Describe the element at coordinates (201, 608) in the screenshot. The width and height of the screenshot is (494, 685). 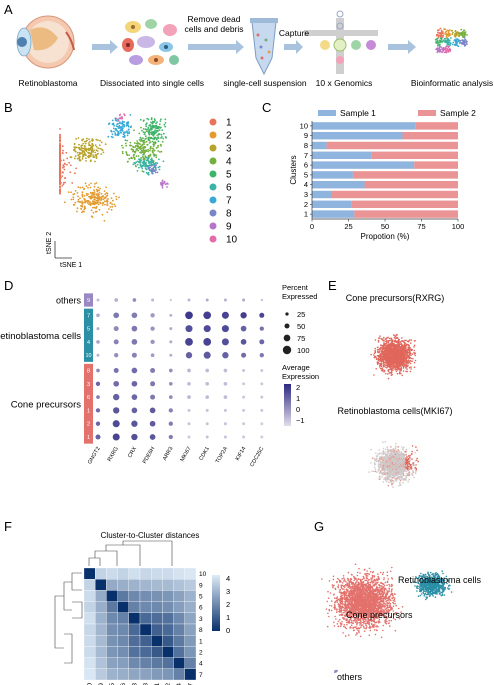
I see `heatmap-row-label-6: 6` at that location.